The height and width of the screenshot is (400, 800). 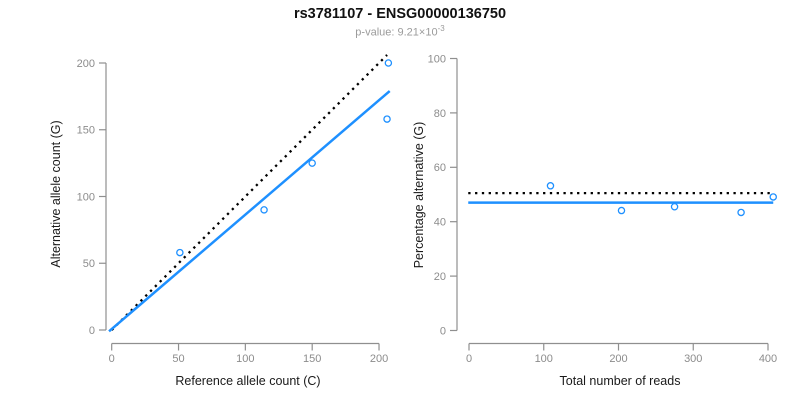 I want to click on right-y-tick-label: 80, so click(x=440, y=114).